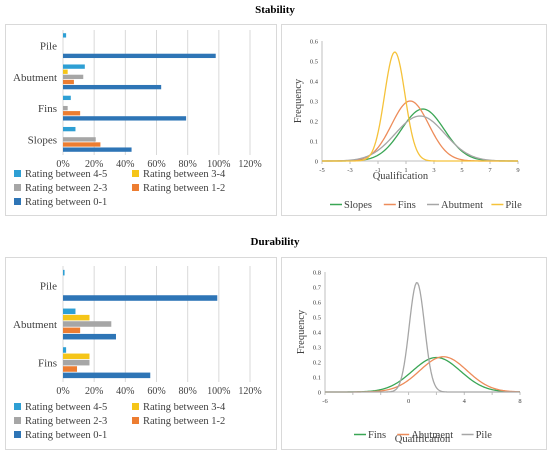 This screenshot has width=550, height=452. Describe the element at coordinates (358, 205) in the screenshot. I see `legend-label-slopes: Slopes` at that location.